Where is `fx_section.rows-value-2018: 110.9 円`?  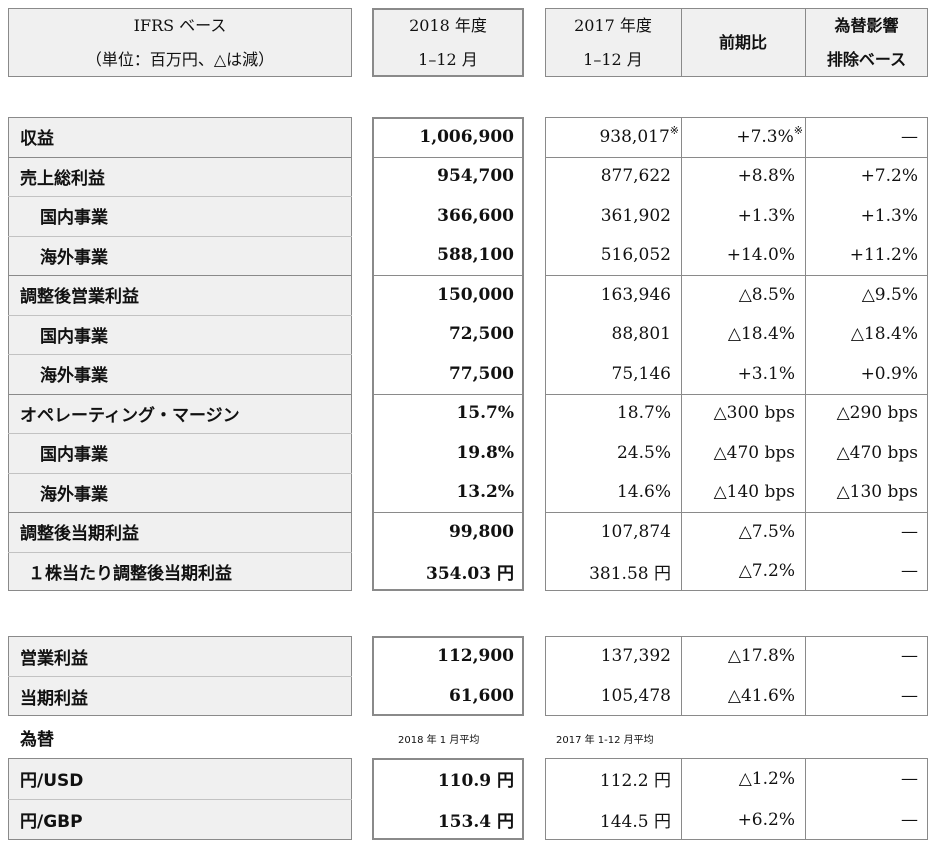
fx_section.rows-value-2018: 110.9 円 is located at coordinates (475, 781).